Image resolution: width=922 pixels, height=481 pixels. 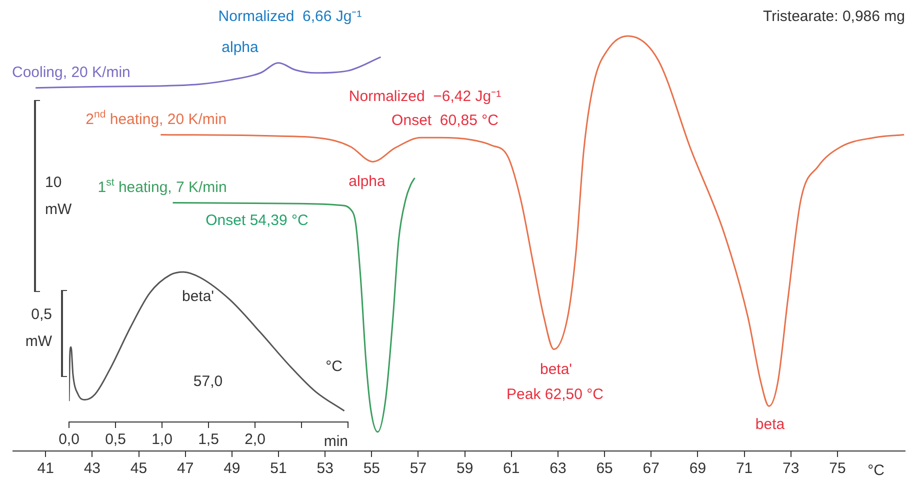 What do you see at coordinates (425, 97) in the screenshot?
I see `annotation: Normalized −6,42 Jg⁻¹` at bounding box center [425, 97].